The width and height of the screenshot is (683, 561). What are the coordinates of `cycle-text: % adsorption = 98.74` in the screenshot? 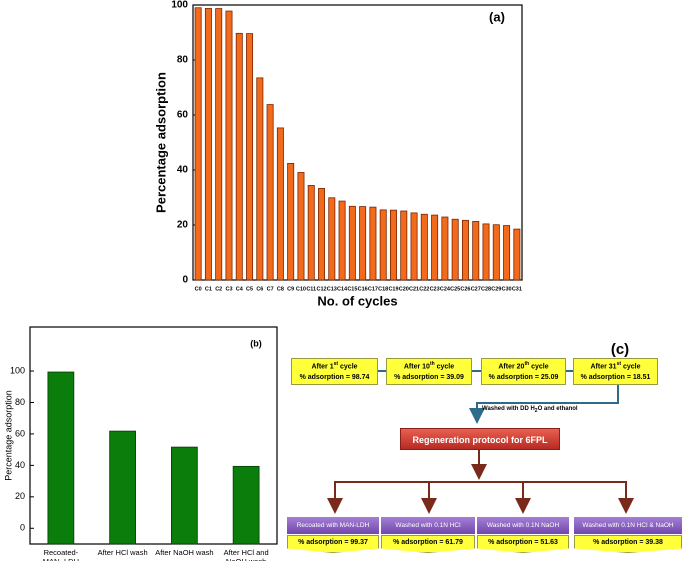 It's located at (334, 377).